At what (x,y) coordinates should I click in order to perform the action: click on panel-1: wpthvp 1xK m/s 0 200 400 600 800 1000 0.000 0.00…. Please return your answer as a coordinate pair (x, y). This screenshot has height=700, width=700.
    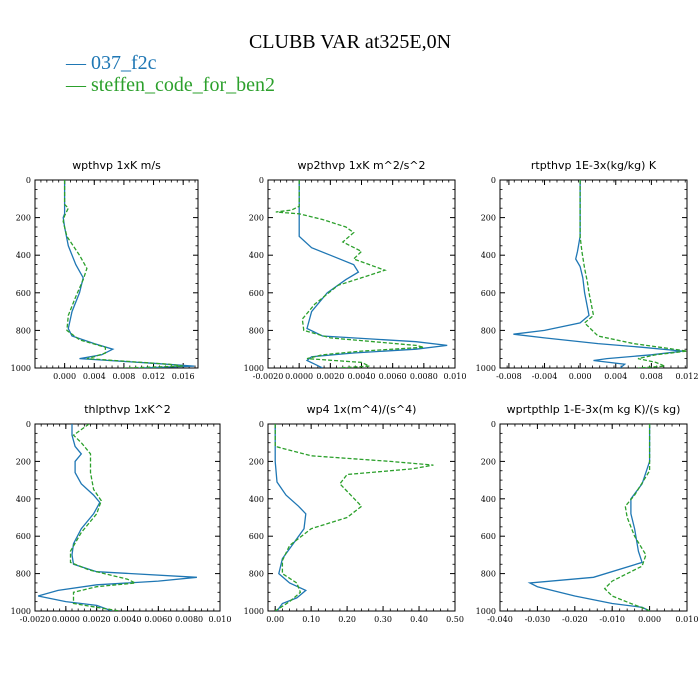
    Looking at the image, I should click on (105, 270).